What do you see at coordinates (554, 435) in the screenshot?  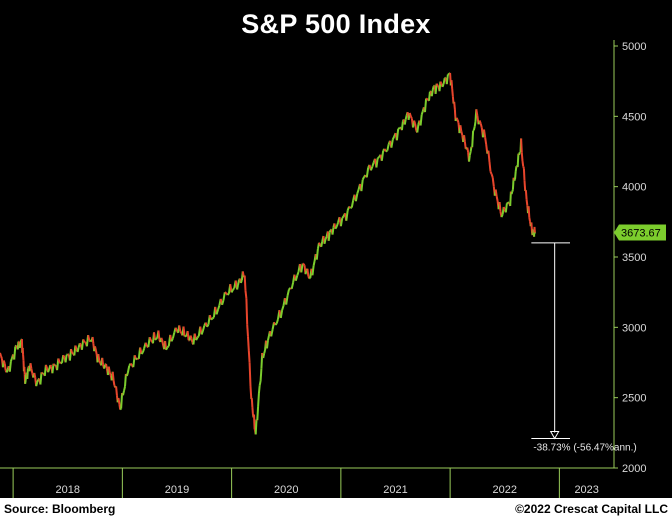 I see `measure-arrowhead` at bounding box center [554, 435].